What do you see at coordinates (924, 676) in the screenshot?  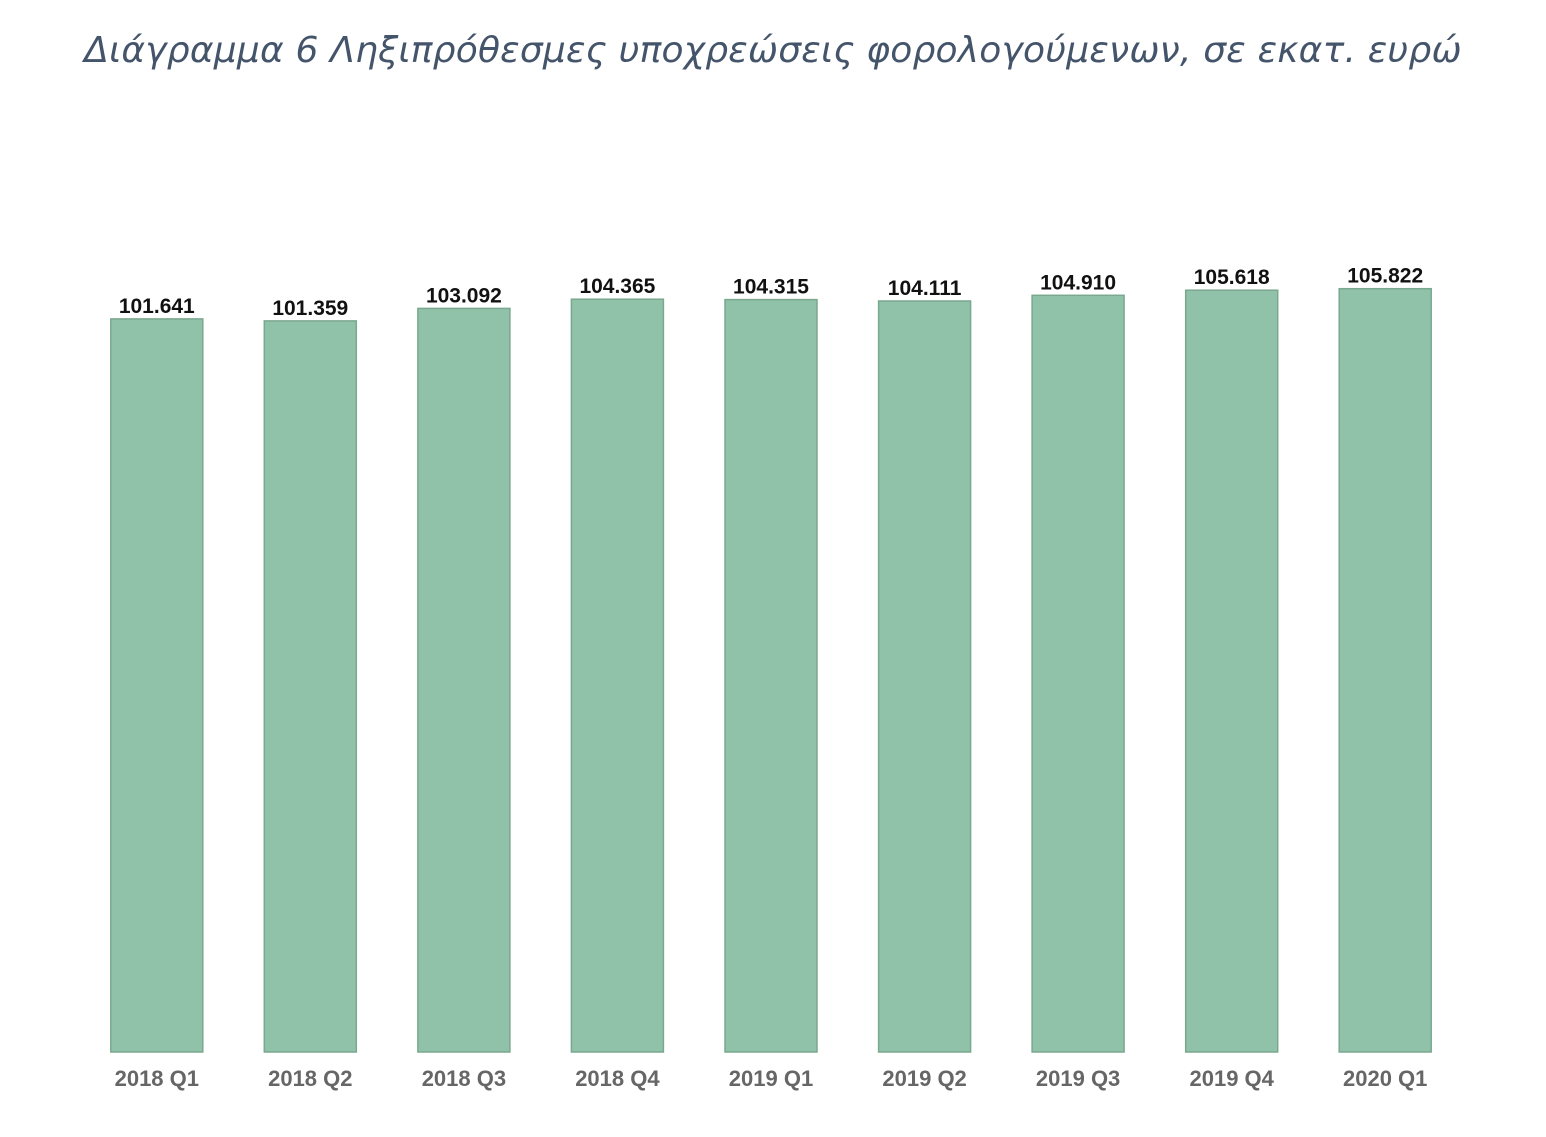 I see `bar-2019-q2` at bounding box center [924, 676].